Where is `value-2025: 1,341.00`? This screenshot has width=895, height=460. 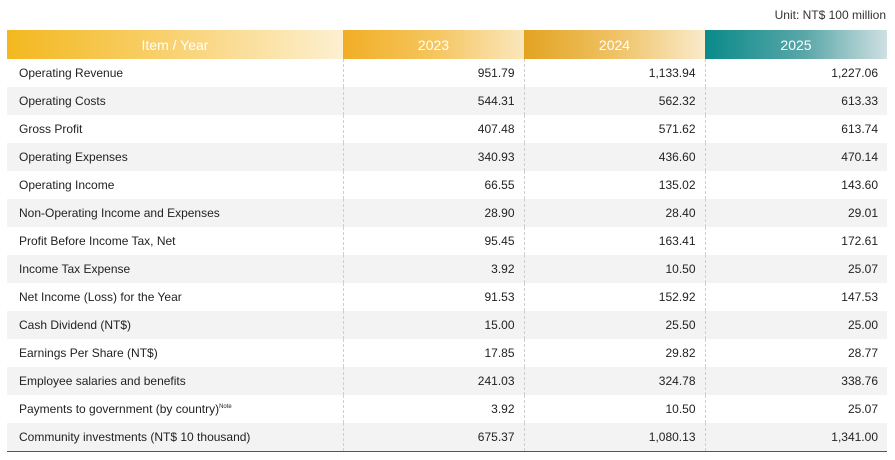
value-2025: 1,341.00 is located at coordinates (795, 437).